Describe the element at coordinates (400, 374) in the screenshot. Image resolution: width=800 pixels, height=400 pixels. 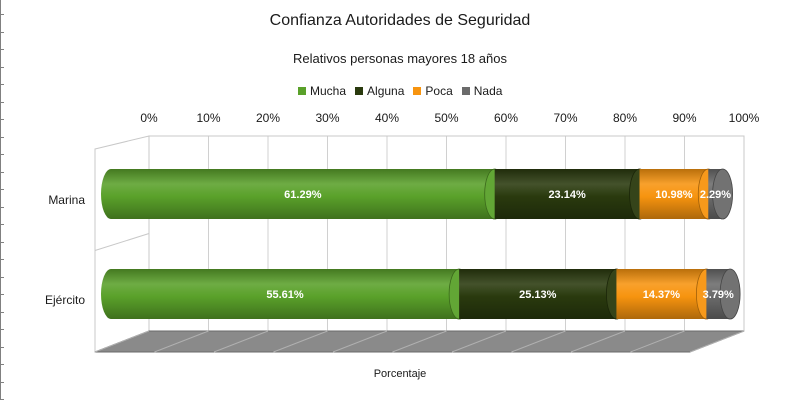
I see `x-axis-label: Porcentaje` at that location.